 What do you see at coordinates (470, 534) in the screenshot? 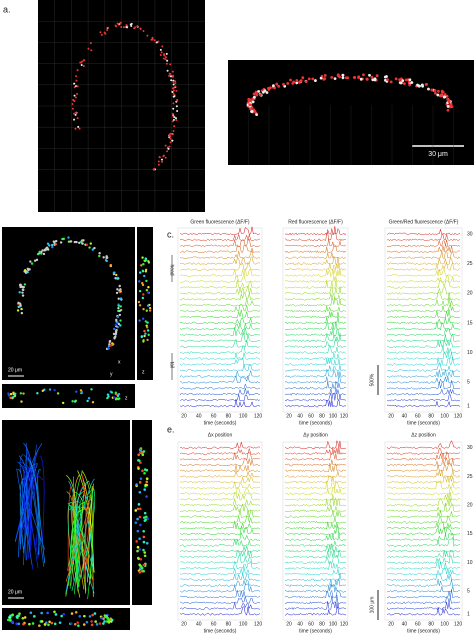
I see `trace-label: 15` at bounding box center [470, 534].